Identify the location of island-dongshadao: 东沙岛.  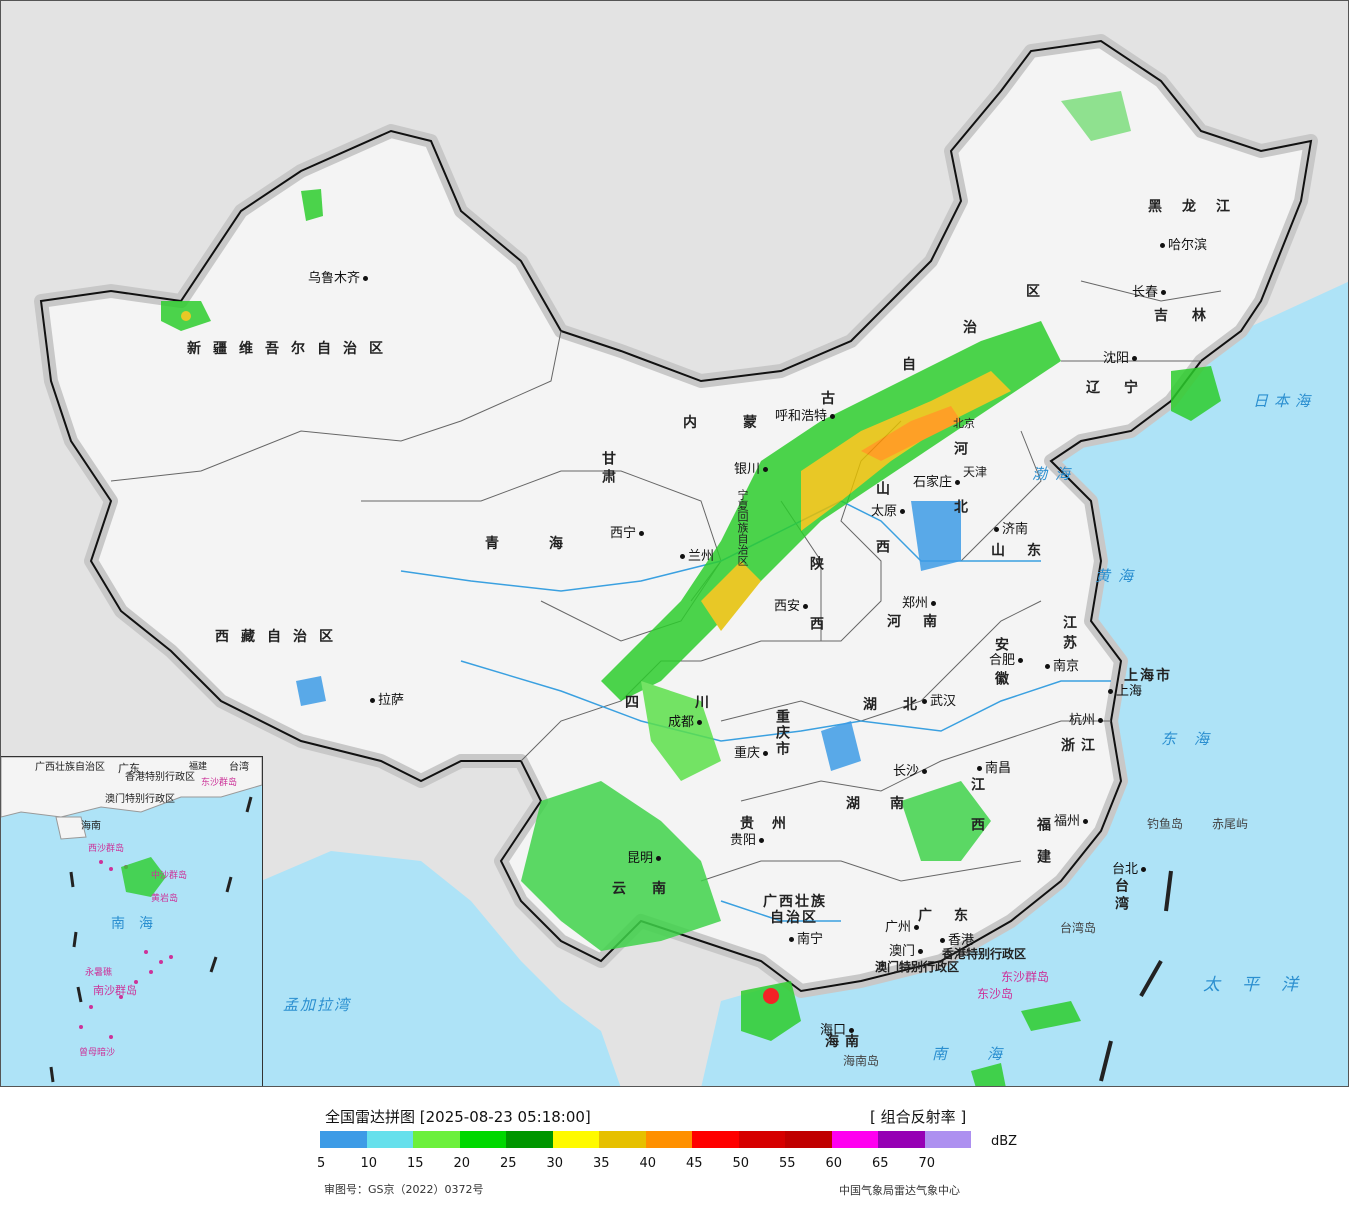
(995, 994).